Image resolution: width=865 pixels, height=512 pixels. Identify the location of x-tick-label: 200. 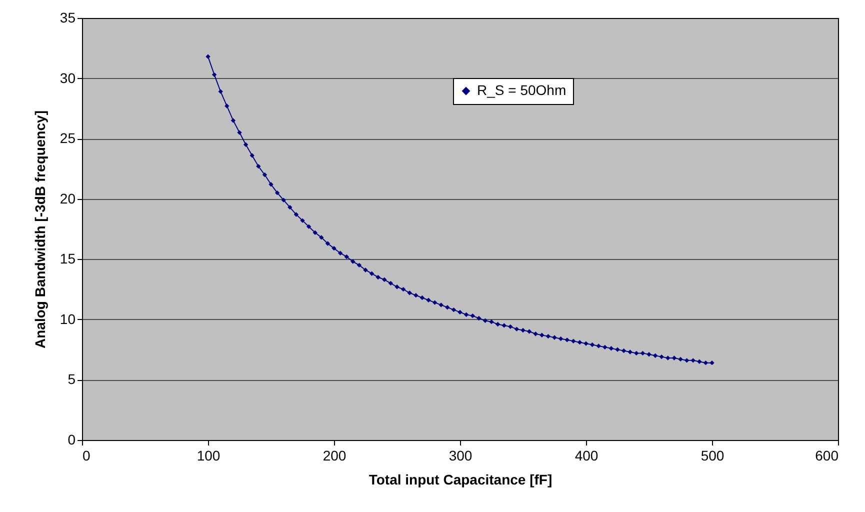
(334, 456).